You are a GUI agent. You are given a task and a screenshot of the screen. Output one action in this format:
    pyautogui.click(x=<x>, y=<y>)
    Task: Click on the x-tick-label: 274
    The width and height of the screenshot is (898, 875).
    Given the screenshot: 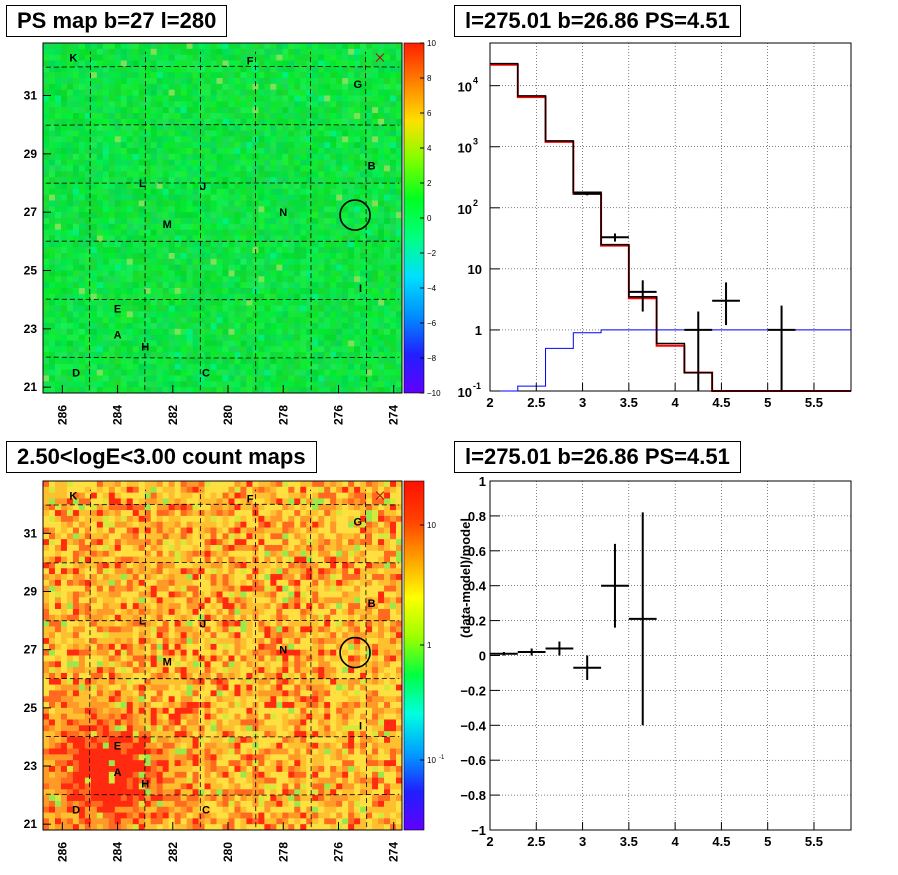 What is the action you would take?
    pyautogui.click(x=394, y=415)
    